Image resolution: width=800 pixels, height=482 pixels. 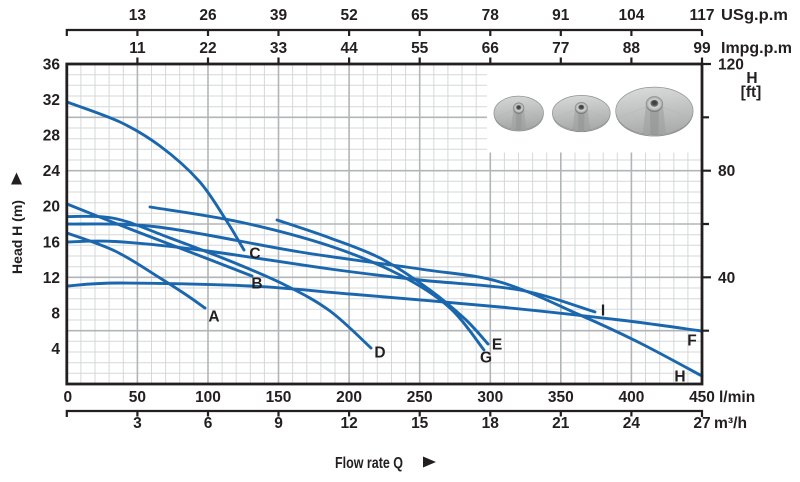 I want to click on svg-text: 26, so click(x=208, y=15).